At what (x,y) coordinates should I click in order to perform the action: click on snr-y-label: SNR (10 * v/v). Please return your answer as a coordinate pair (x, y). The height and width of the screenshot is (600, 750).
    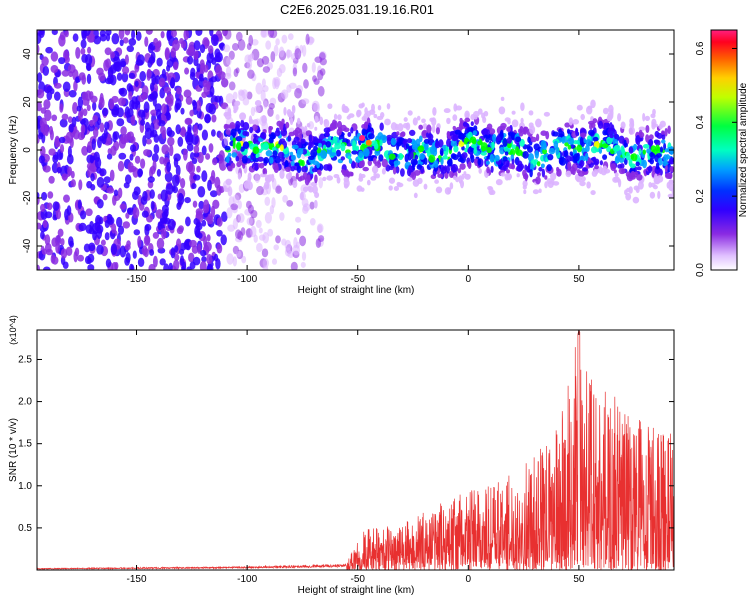
    Looking at the image, I should click on (13, 450).